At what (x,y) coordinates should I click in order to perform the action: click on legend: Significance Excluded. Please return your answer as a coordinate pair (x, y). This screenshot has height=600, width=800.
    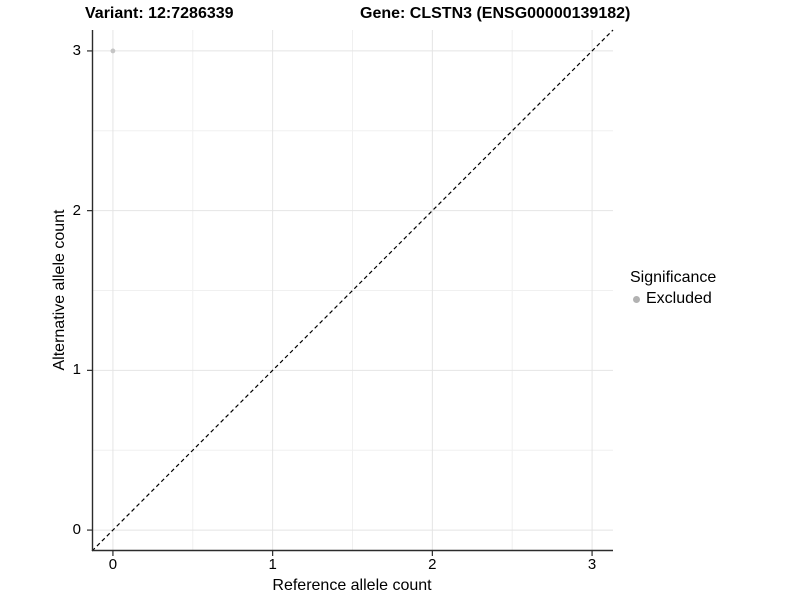
    Looking at the image, I should click on (673, 288).